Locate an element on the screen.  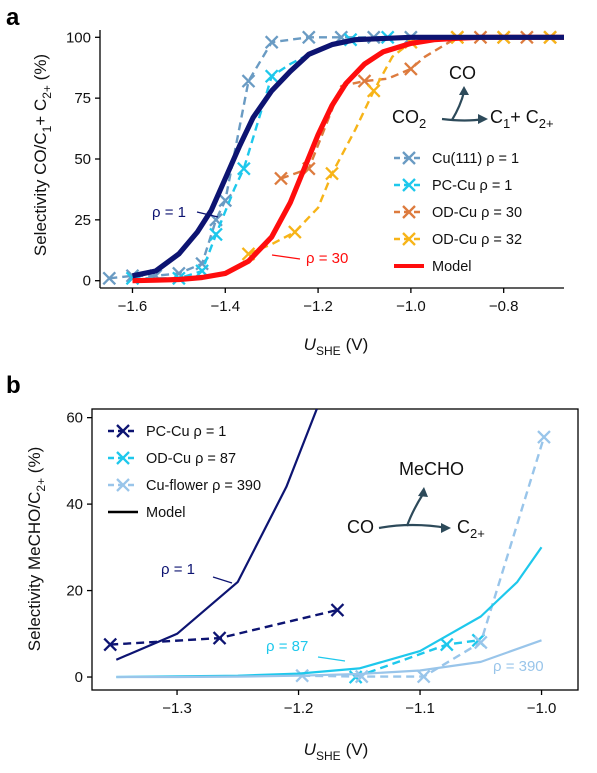
panel-a-ytick-label: 25 is located at coordinates (82, 220).